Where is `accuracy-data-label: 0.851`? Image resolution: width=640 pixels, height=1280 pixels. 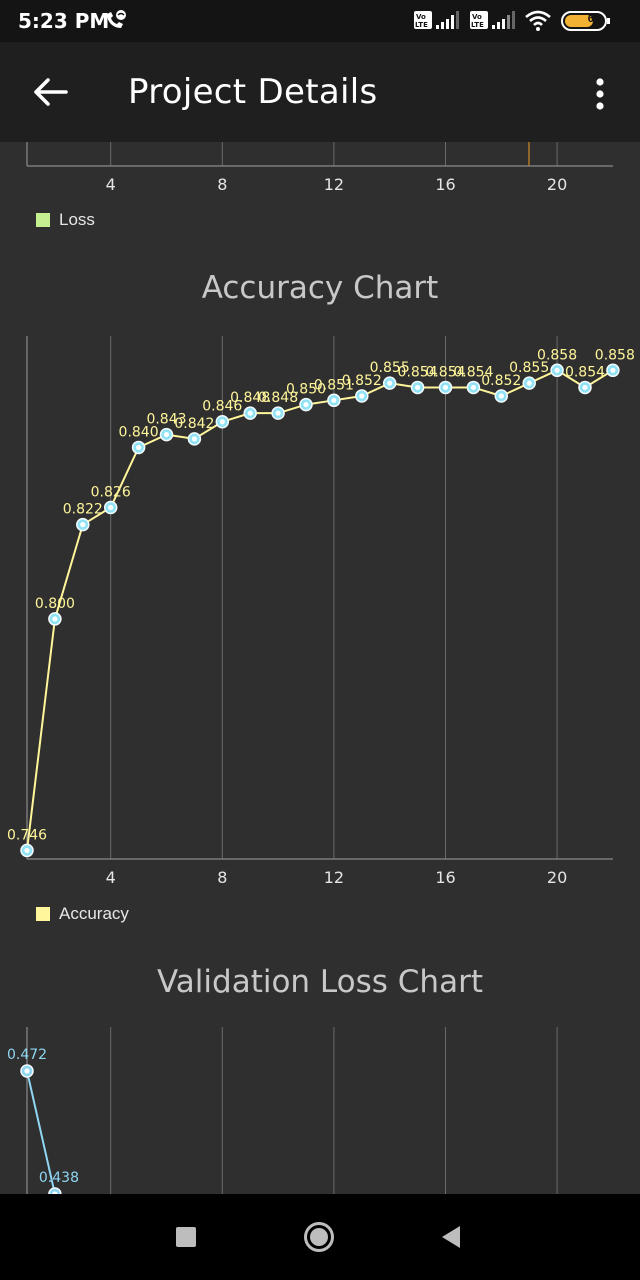 accuracy-data-label: 0.851 is located at coordinates (334, 385).